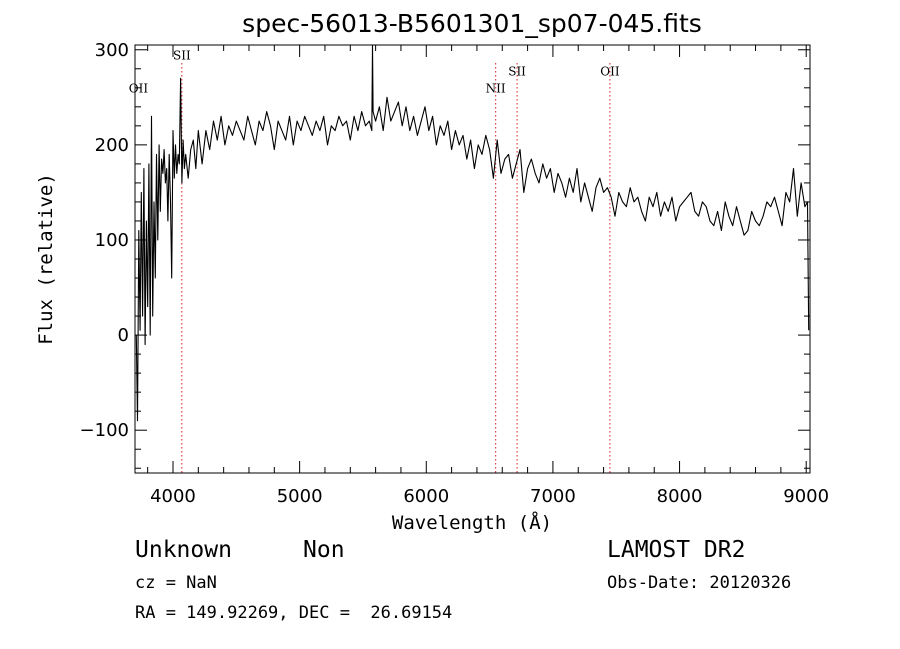 The height and width of the screenshot is (649, 900). Describe the element at coordinates (104, 430) in the screenshot. I see `y-tick-label: −100` at that location.